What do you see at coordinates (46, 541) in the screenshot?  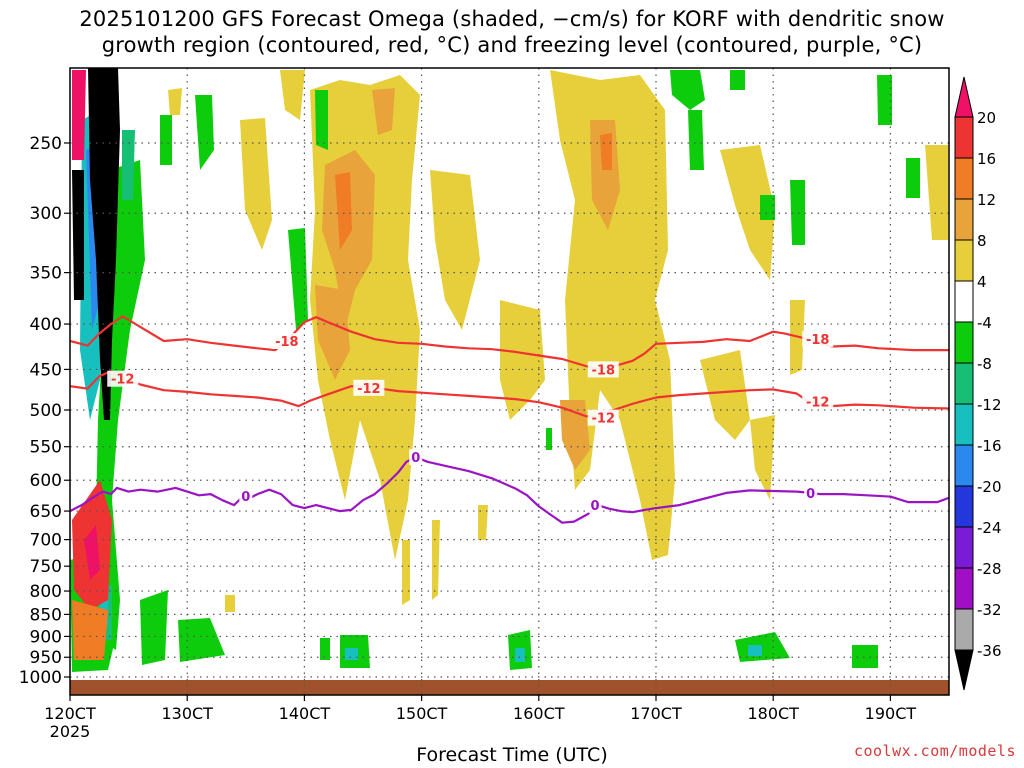 I see `y-tick-label: 700` at bounding box center [46, 541].